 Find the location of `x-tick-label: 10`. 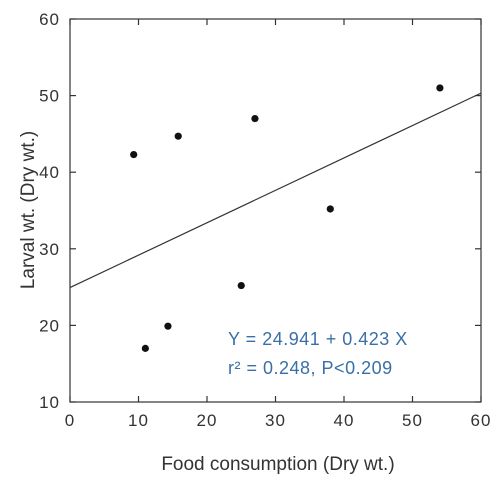

x-tick-label: 10 is located at coordinates (138, 420).